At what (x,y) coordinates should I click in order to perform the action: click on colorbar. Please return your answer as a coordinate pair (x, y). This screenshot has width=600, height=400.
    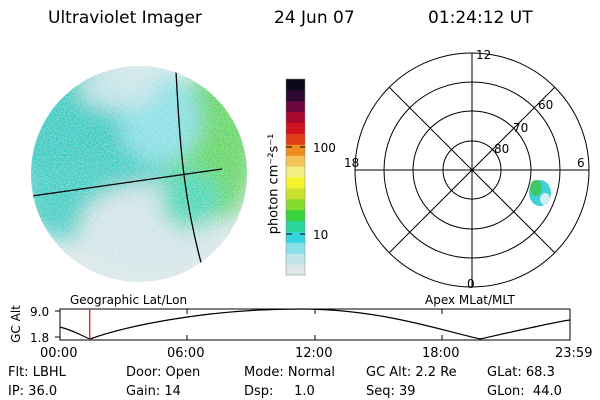
    Looking at the image, I should click on (295, 177).